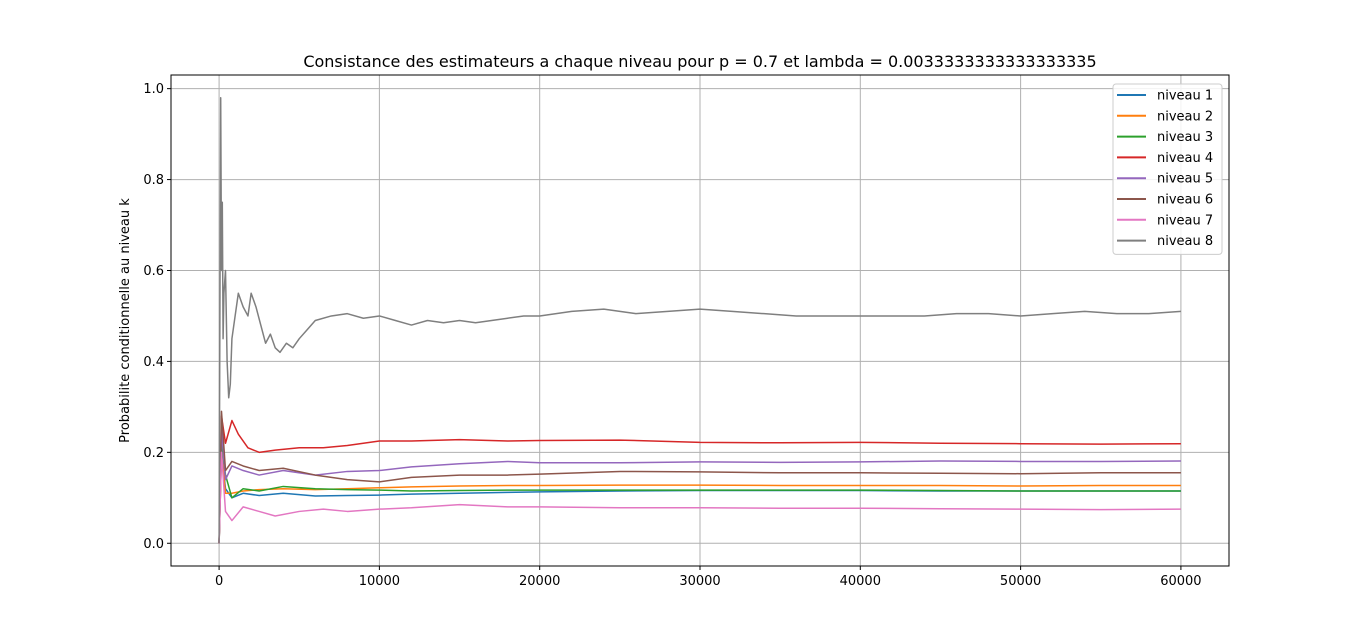 The width and height of the screenshot is (1366, 635). Describe the element at coordinates (153, 89) in the screenshot. I see `y-tick-label: 1.0` at that location.